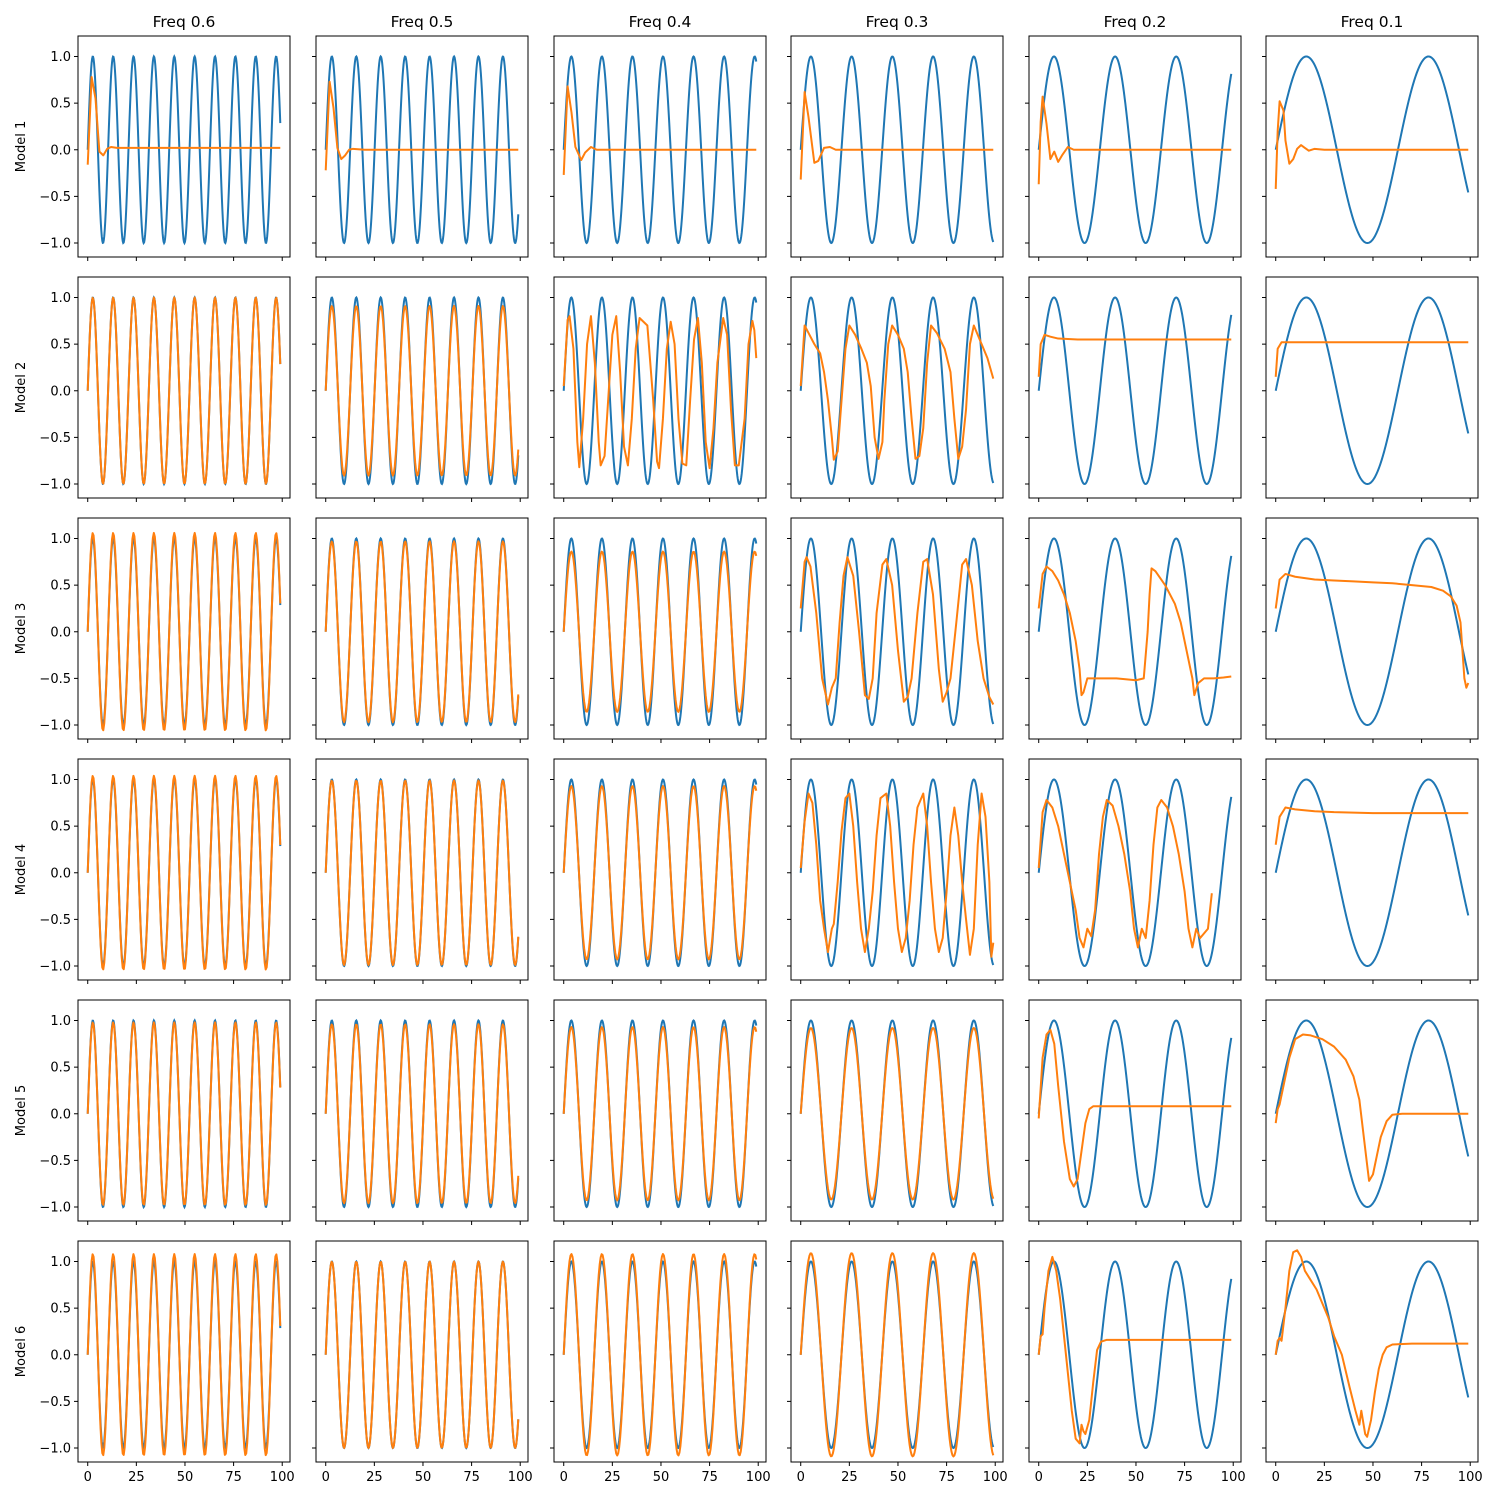 This screenshot has height=1500, width=1500. What do you see at coordinates (895, 137) in the screenshot?
I see `subplot-r1-c4: Freq 0.3` at bounding box center [895, 137].